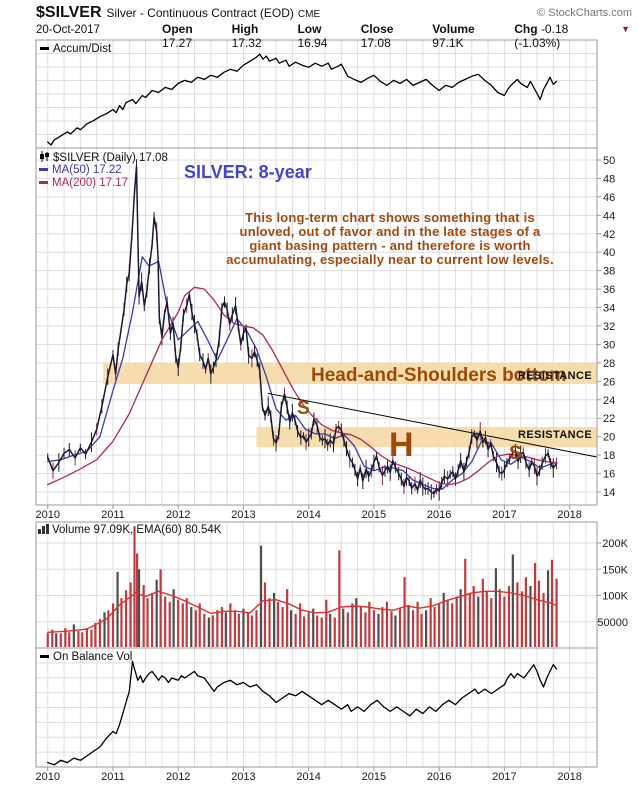  What do you see at coordinates (609, 456) in the screenshot?
I see `svg-text: 18` at bounding box center [609, 456].